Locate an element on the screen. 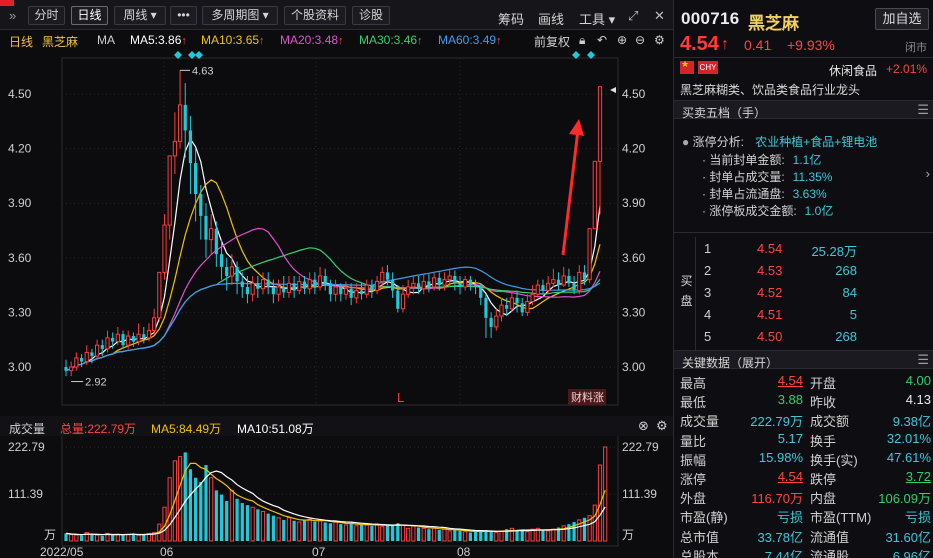 This screenshot has width=933, height=558. key-data-header: 关键数据（展开） ☰ is located at coordinates (803, 360).